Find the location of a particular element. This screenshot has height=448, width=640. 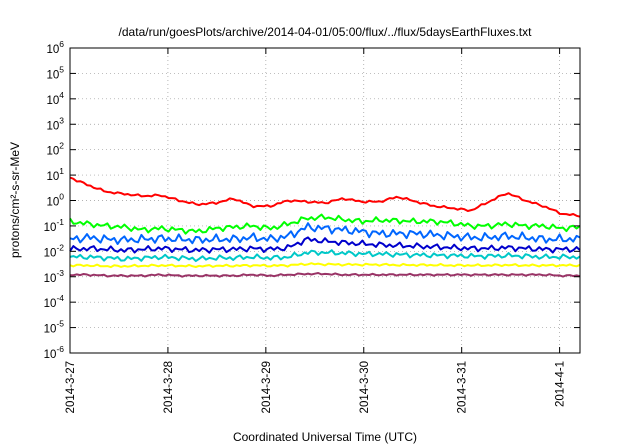

y-tick-label: 10¹ is located at coordinates (55, 174).